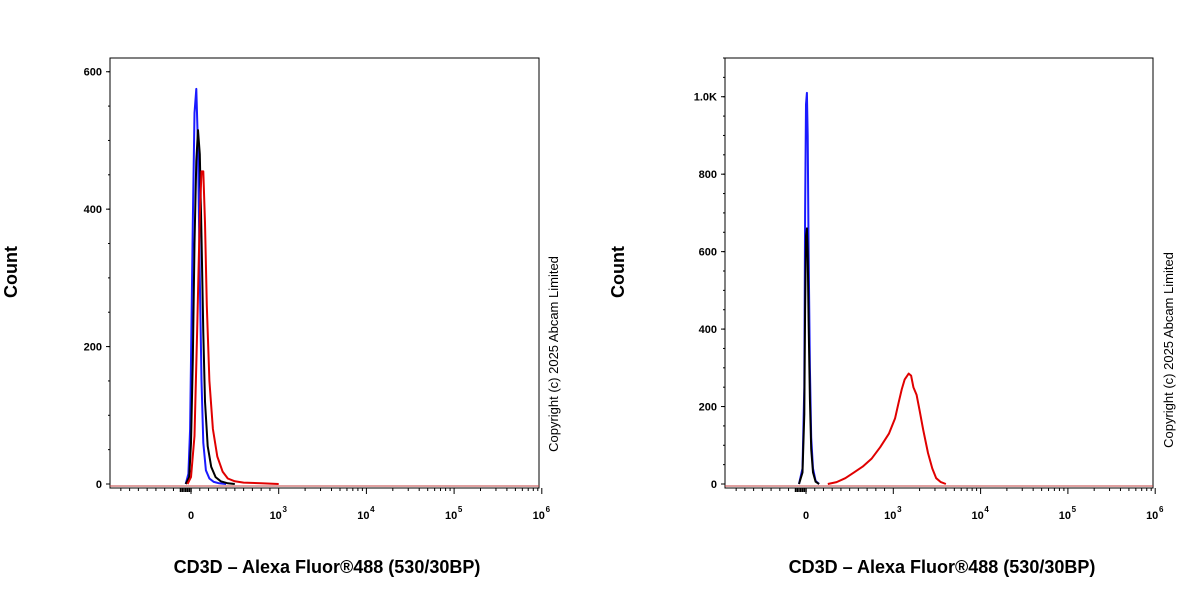 The height and width of the screenshot is (600, 1200). I want to click on y-tick-label: 1.0K, so click(705, 98).